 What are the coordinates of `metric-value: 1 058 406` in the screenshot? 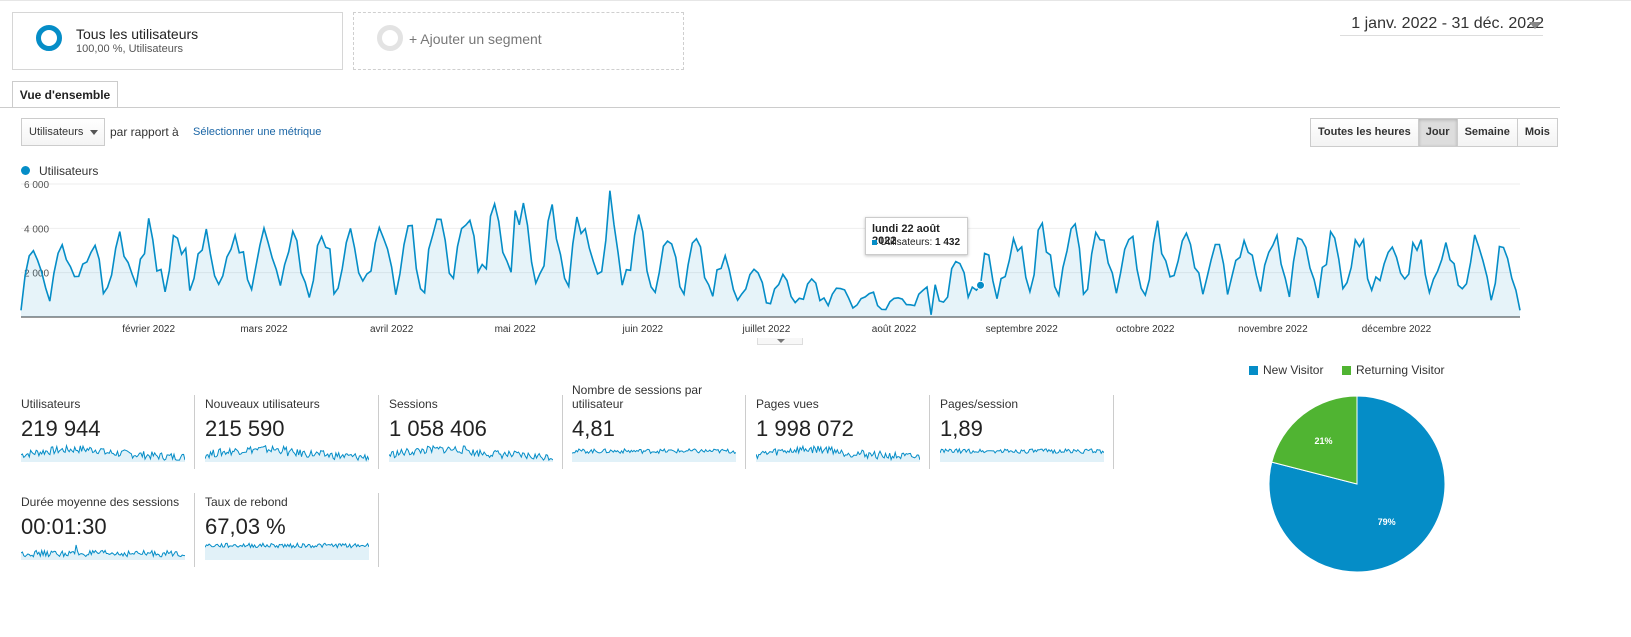 It's located at (438, 428).